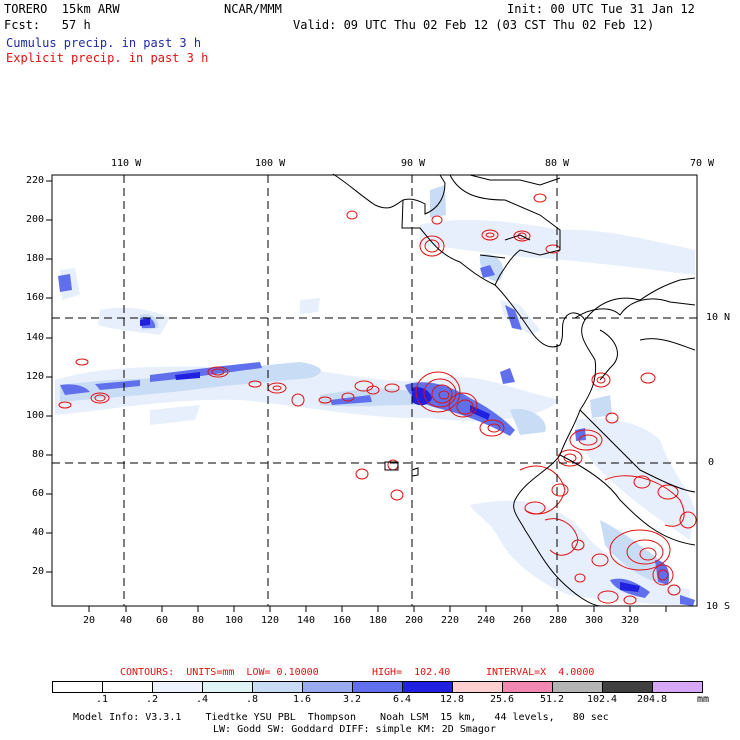 The width and height of the screenshot is (740, 740). What do you see at coordinates (502, 699) in the screenshot?
I see `colorbar-label: 25.6` at bounding box center [502, 699].